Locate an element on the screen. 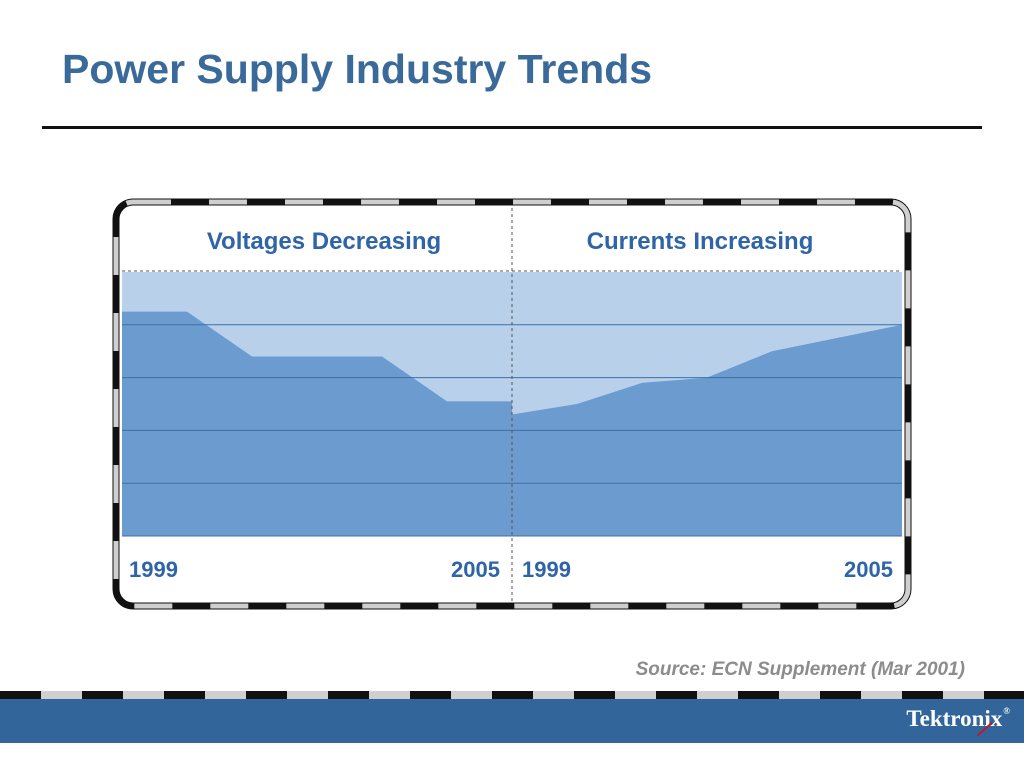  tektronix-logo: Tektronix® is located at coordinates (958, 718).